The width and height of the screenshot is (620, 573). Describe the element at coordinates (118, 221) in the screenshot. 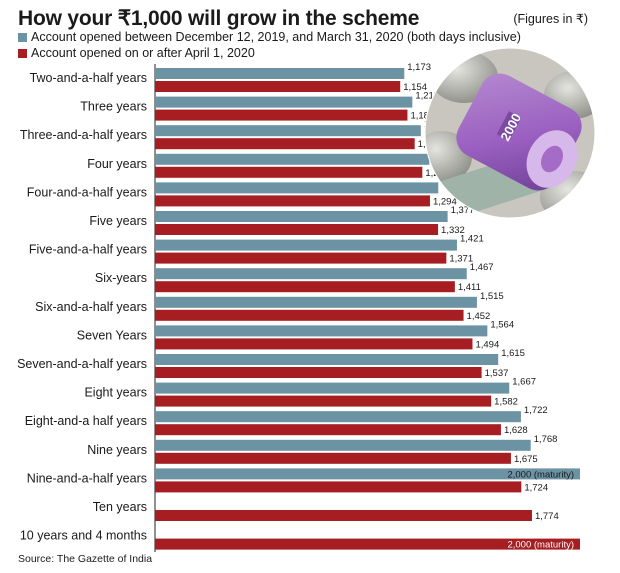

I see `category-label: Five years` at that location.